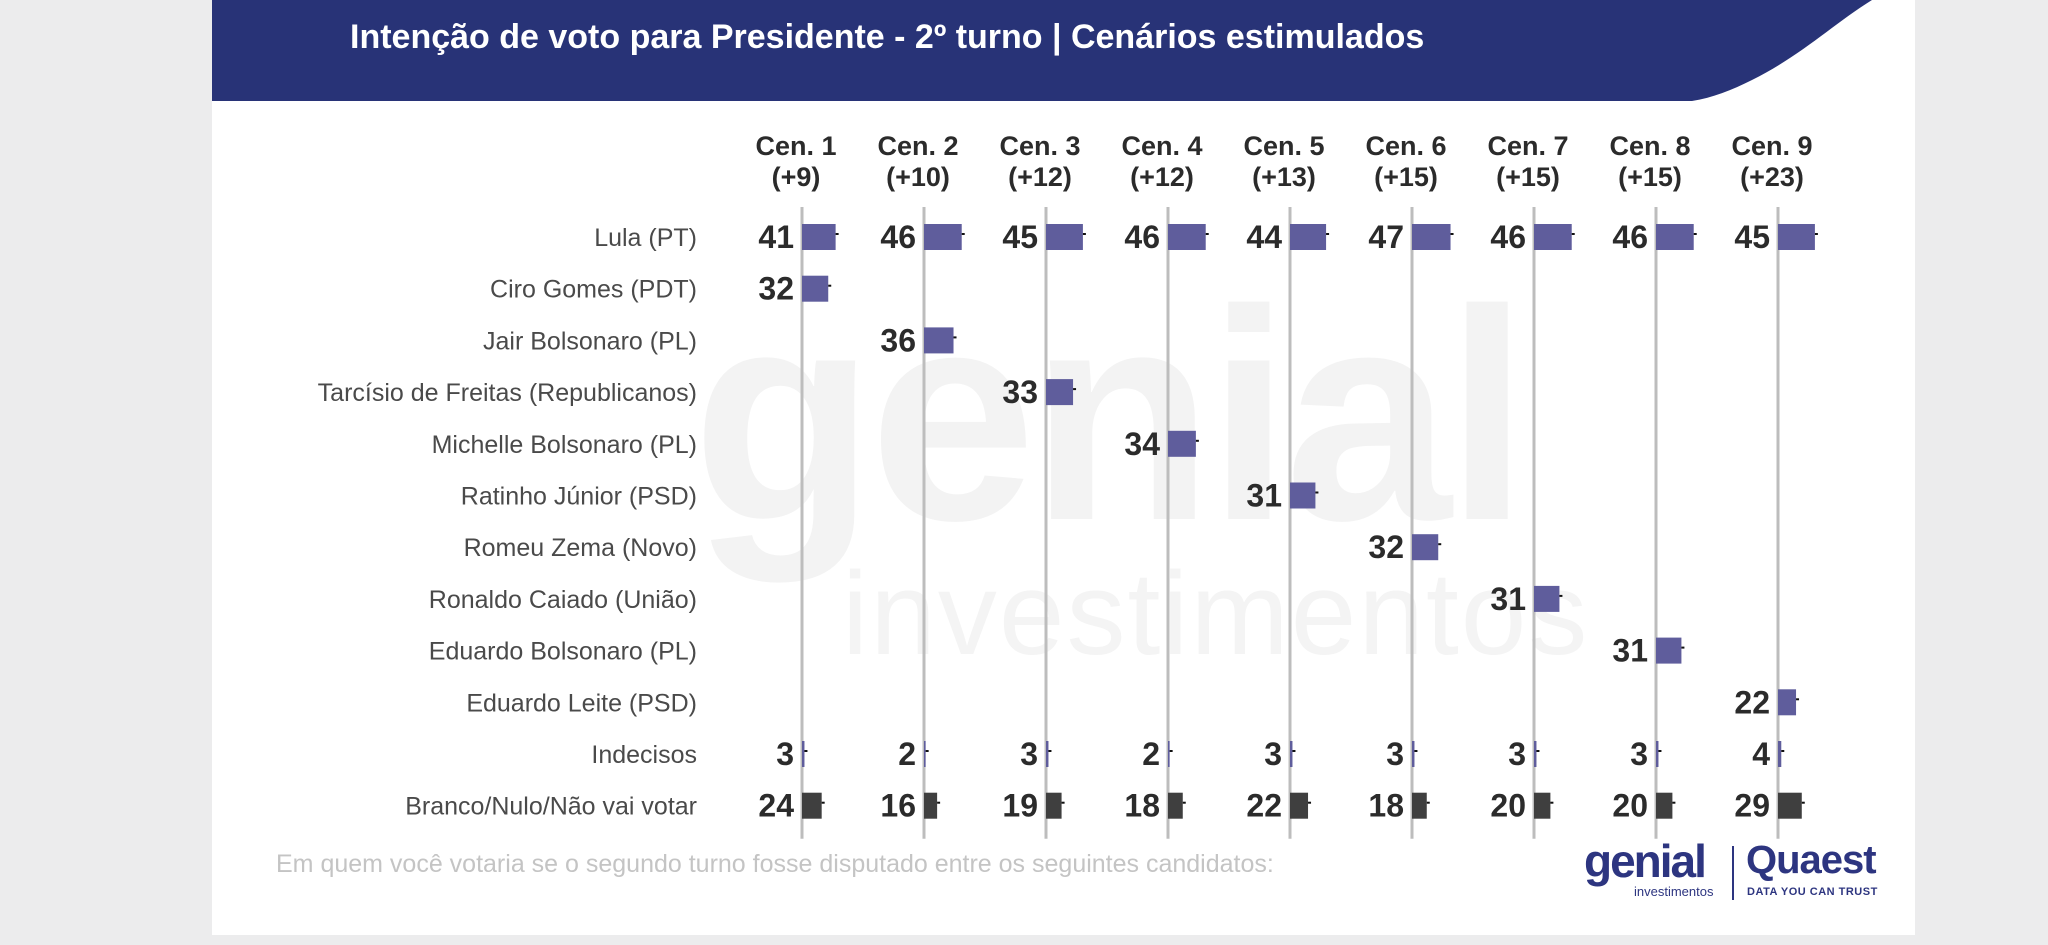 The height and width of the screenshot is (945, 2048). Describe the element at coordinates (579, 497) in the screenshot. I see `row-label: Ratinho Júnior (PSD)` at that location.